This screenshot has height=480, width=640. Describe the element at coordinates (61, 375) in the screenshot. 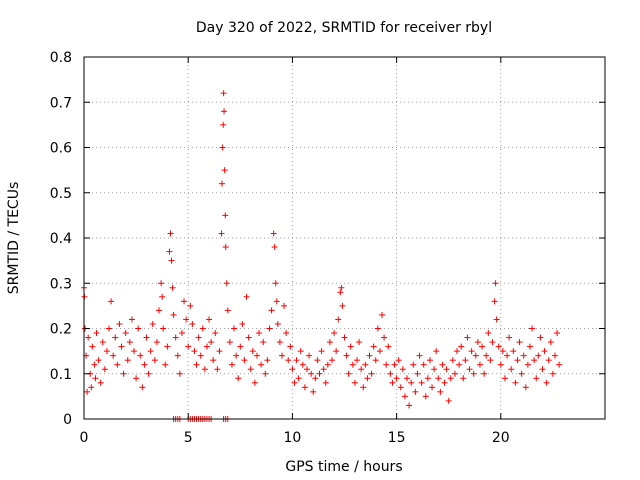

I see `y-tick-label: 0.1` at that location.